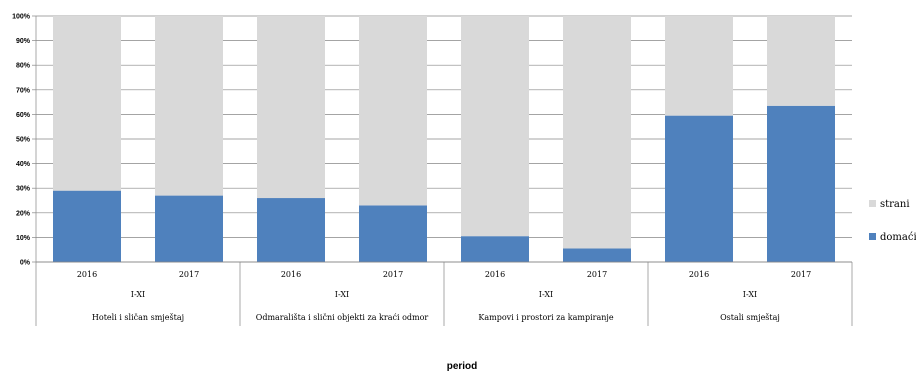 The height and width of the screenshot is (371, 916). What do you see at coordinates (23, 213) in the screenshot?
I see `y-tick-label: 20%` at bounding box center [23, 213].